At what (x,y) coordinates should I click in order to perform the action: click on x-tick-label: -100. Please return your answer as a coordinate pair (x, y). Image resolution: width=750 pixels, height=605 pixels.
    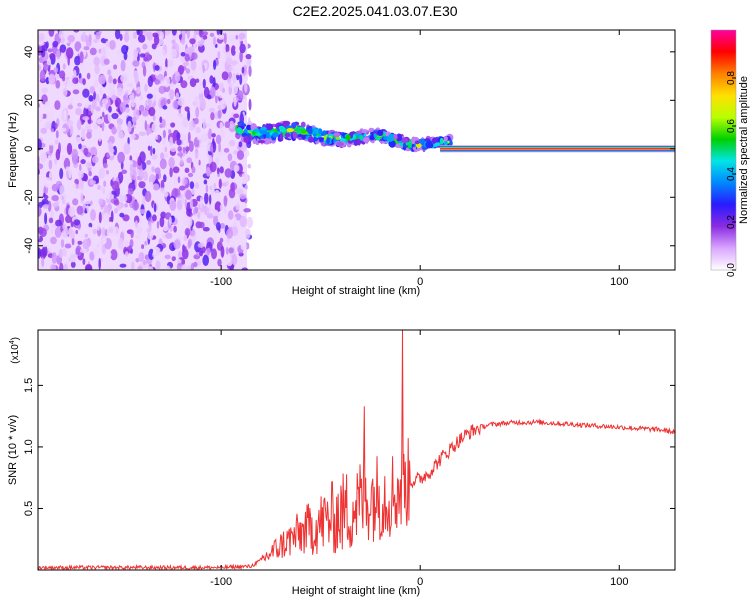
    Looking at the image, I should click on (221, 582).